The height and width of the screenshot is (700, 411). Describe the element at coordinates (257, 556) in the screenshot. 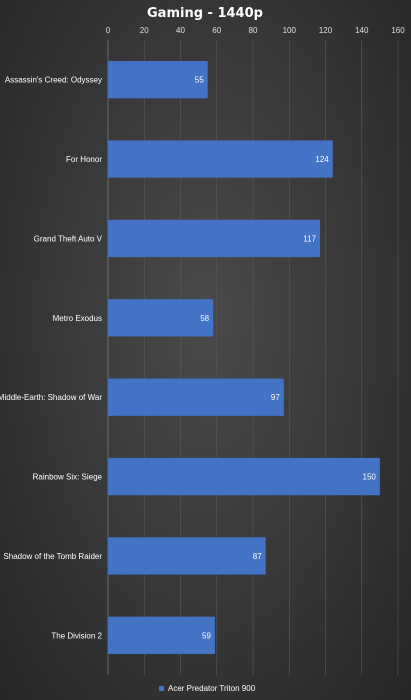

I see `bar-value-label: 87` at that location.